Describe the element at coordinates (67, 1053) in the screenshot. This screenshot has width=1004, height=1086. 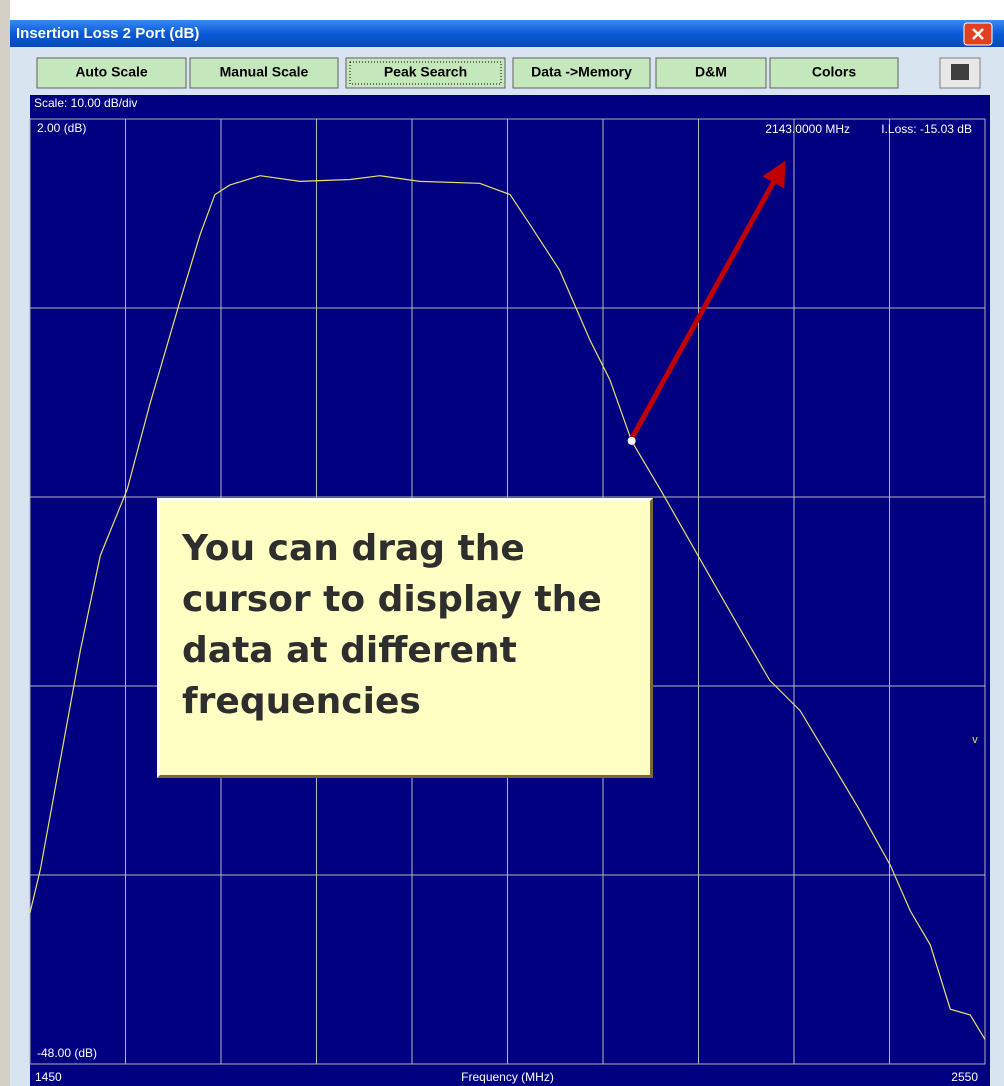
I see `y-tick-label: -48.00 (dB)` at that location.